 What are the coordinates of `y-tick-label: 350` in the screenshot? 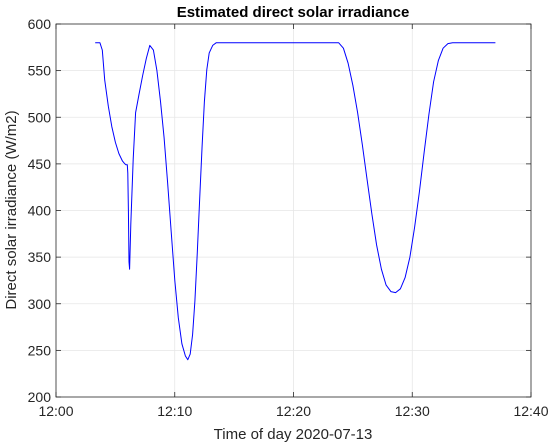 It's located at (40, 257).